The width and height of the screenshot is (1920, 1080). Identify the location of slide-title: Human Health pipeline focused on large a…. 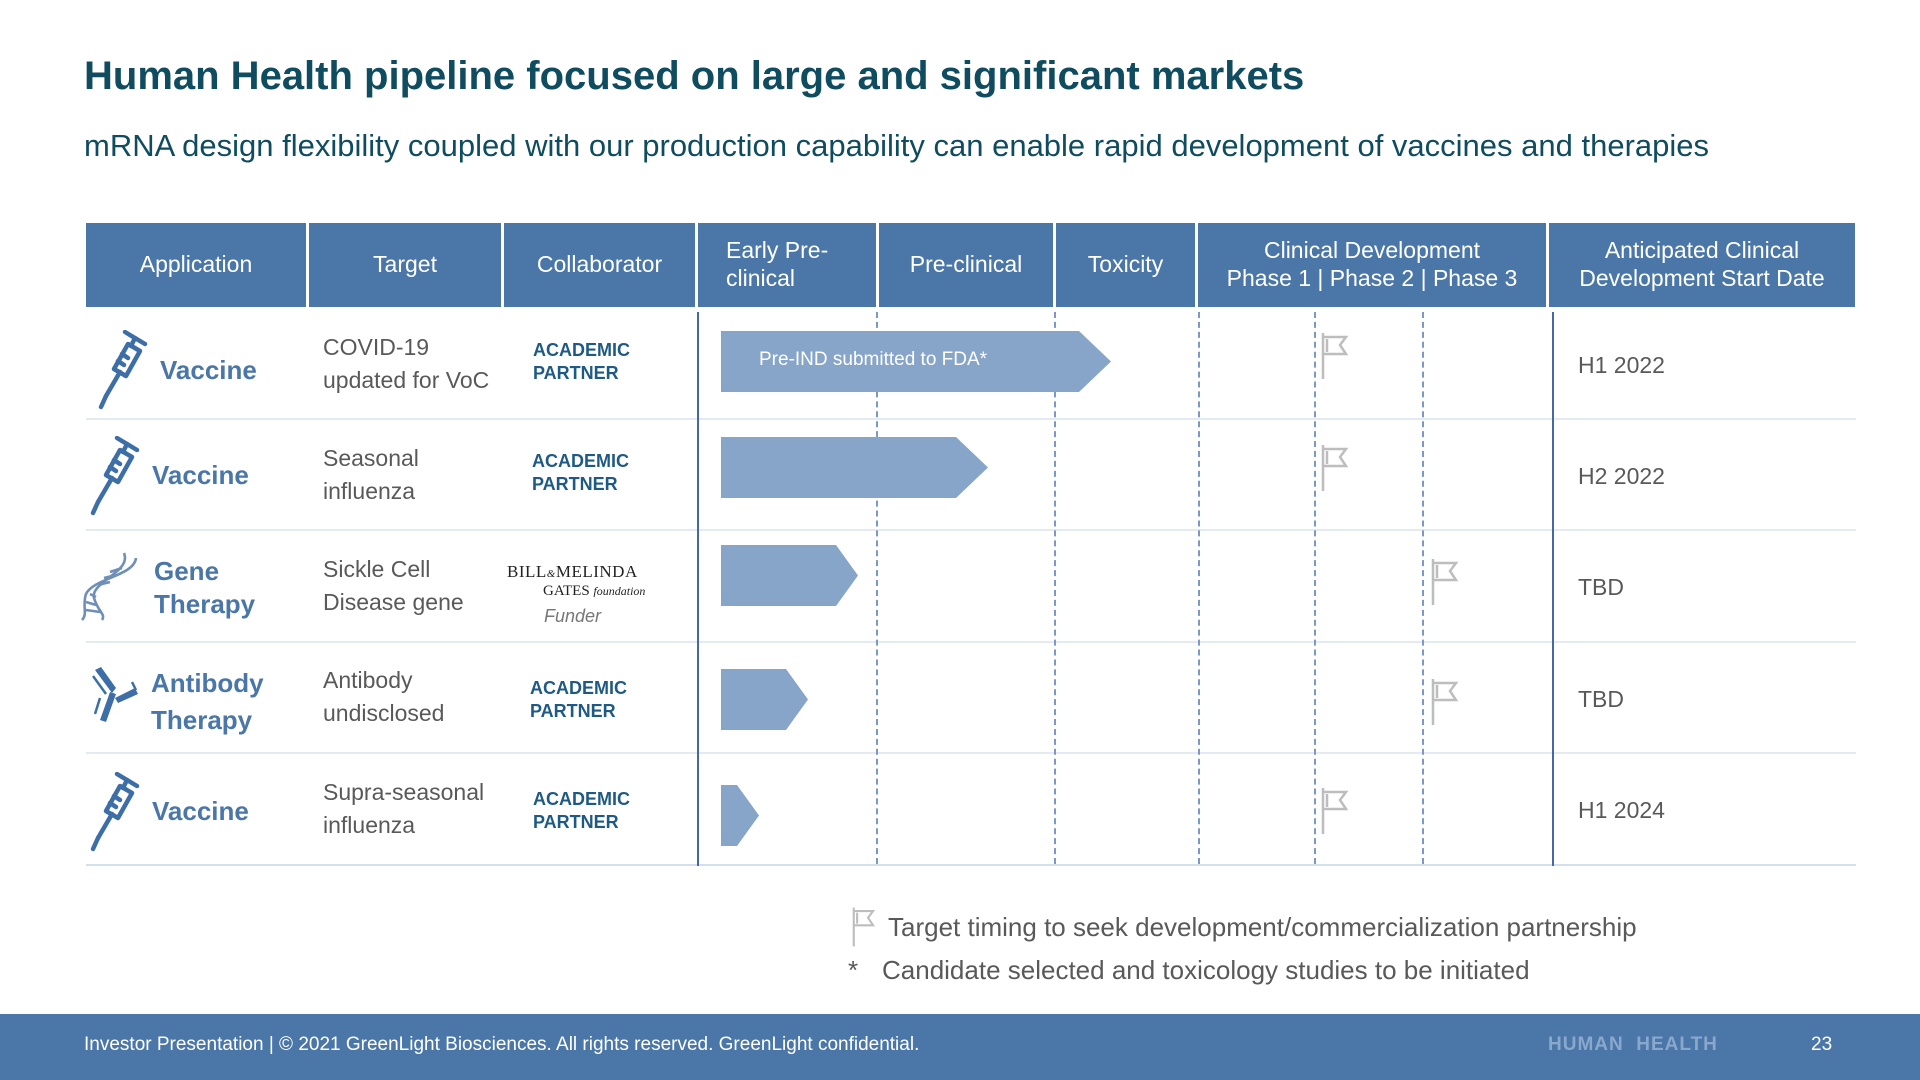
(694, 76).